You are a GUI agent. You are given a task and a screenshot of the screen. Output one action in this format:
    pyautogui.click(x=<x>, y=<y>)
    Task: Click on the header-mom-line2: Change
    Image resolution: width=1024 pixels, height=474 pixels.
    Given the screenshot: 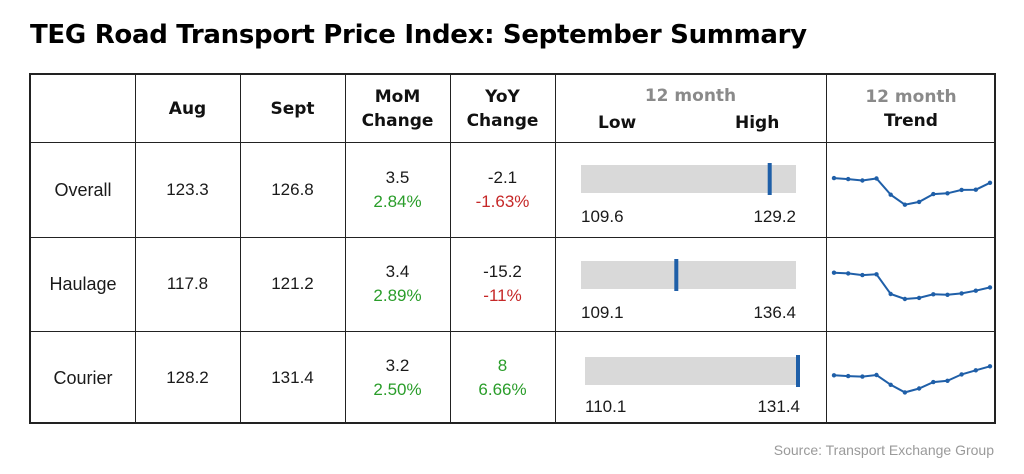 What is the action you would take?
    pyautogui.click(x=397, y=120)
    